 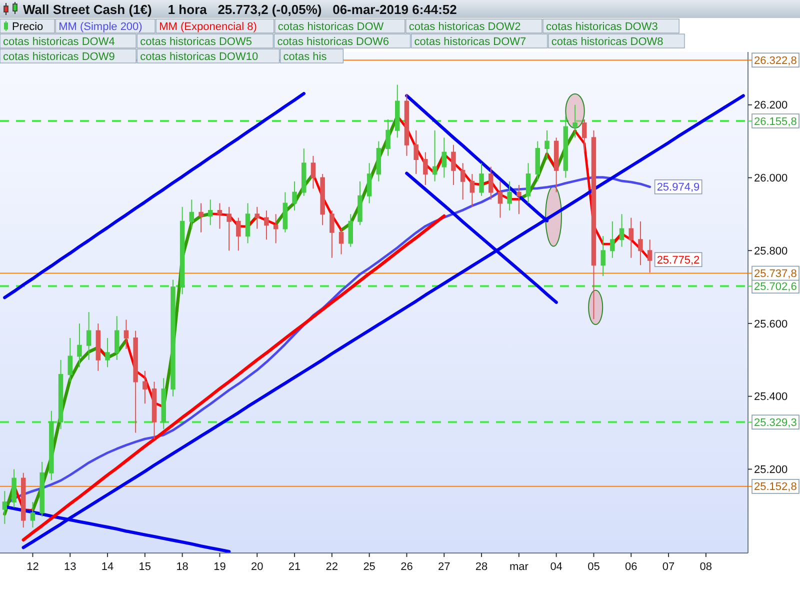 What do you see at coordinates (771, 397) in the screenshot?
I see `y-tick-label: 25.400` at bounding box center [771, 397].